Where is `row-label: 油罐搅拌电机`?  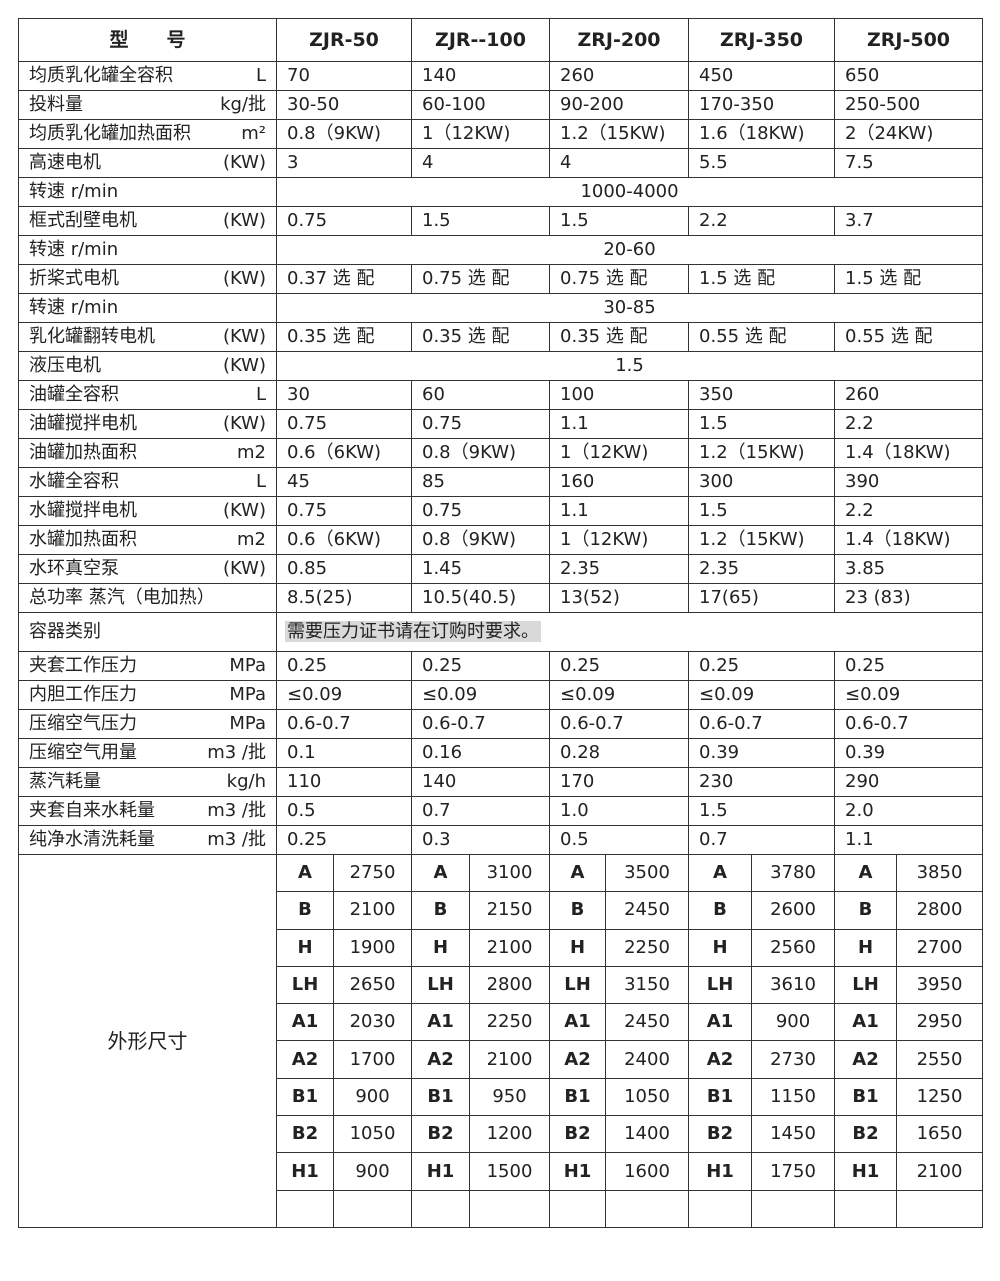
row-label: 油罐搅拌电机 is located at coordinates (83, 423).